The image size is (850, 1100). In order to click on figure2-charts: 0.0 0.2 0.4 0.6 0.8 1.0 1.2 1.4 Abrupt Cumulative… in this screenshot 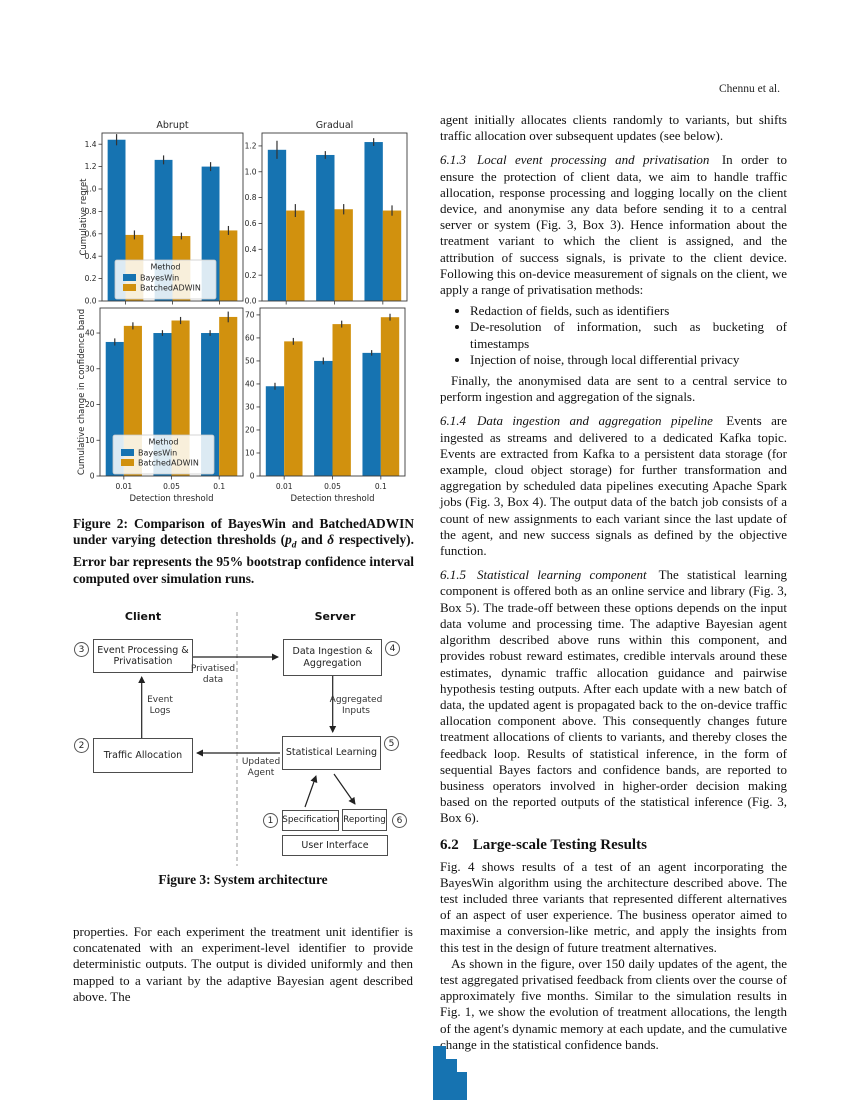, I will do `click(241, 314)`.